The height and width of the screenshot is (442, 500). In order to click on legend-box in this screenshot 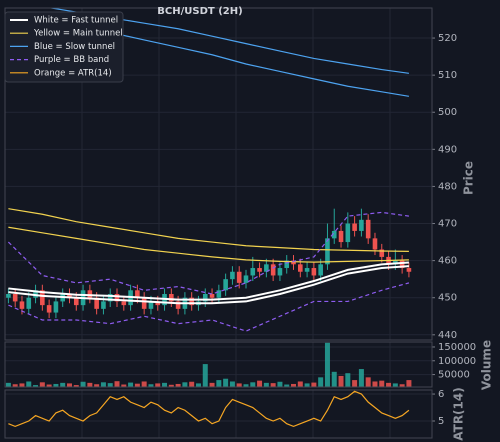, I will do `click(64, 47)`.